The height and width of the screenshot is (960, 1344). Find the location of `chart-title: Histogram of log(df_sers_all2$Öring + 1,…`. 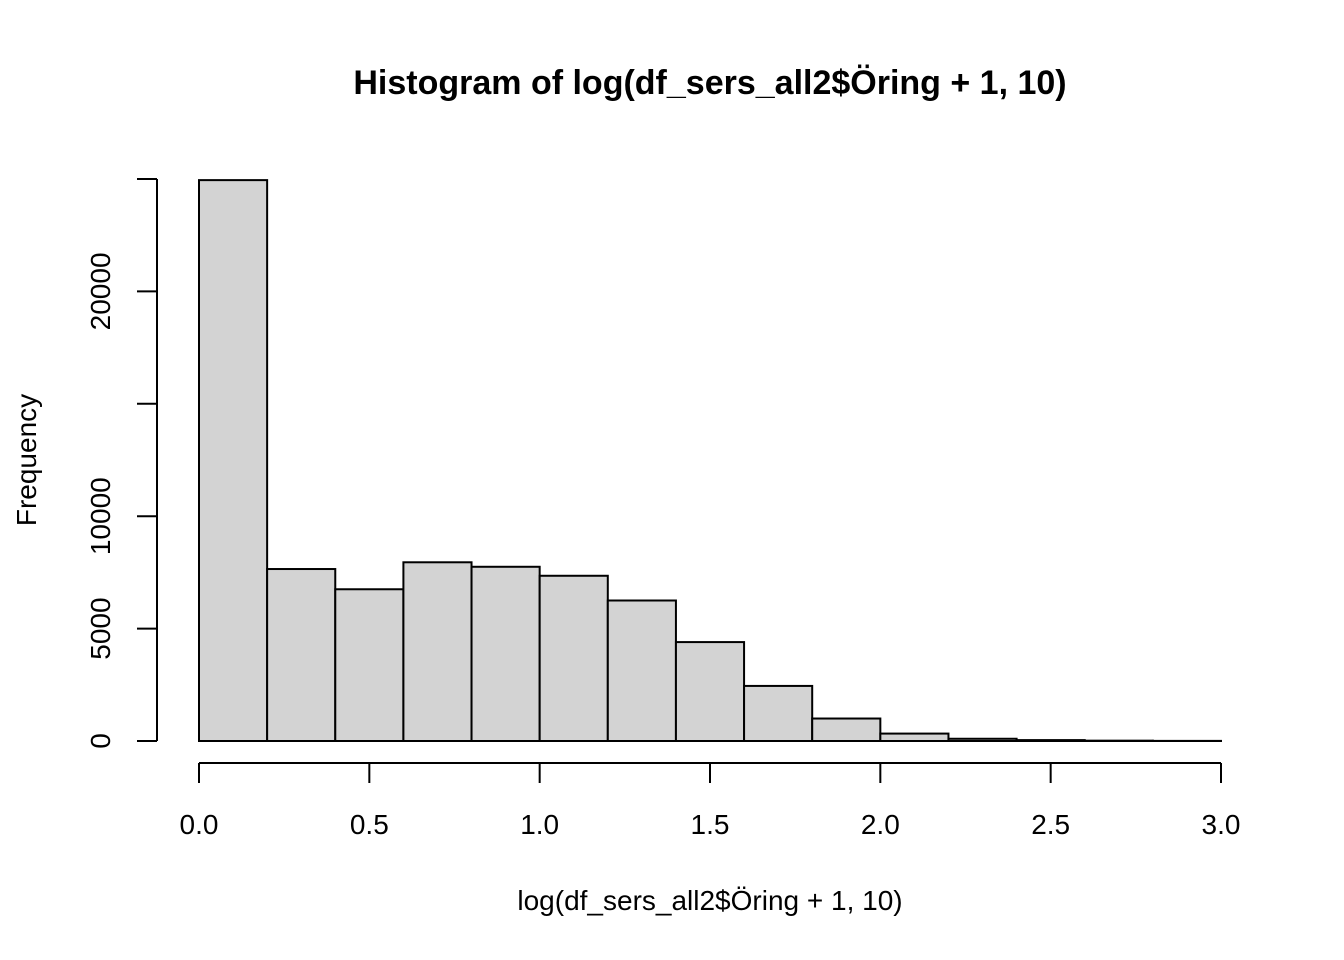

chart-title: Histogram of log(df_sers_all2$Öring + 1,… is located at coordinates (709, 83).